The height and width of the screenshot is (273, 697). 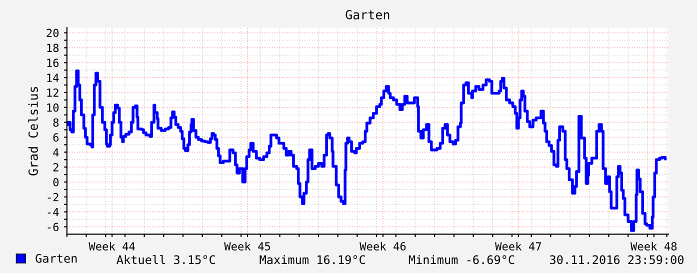 What do you see at coordinates (111, 246) in the screenshot?
I see `x-tick-label: Week 44` at bounding box center [111, 246].